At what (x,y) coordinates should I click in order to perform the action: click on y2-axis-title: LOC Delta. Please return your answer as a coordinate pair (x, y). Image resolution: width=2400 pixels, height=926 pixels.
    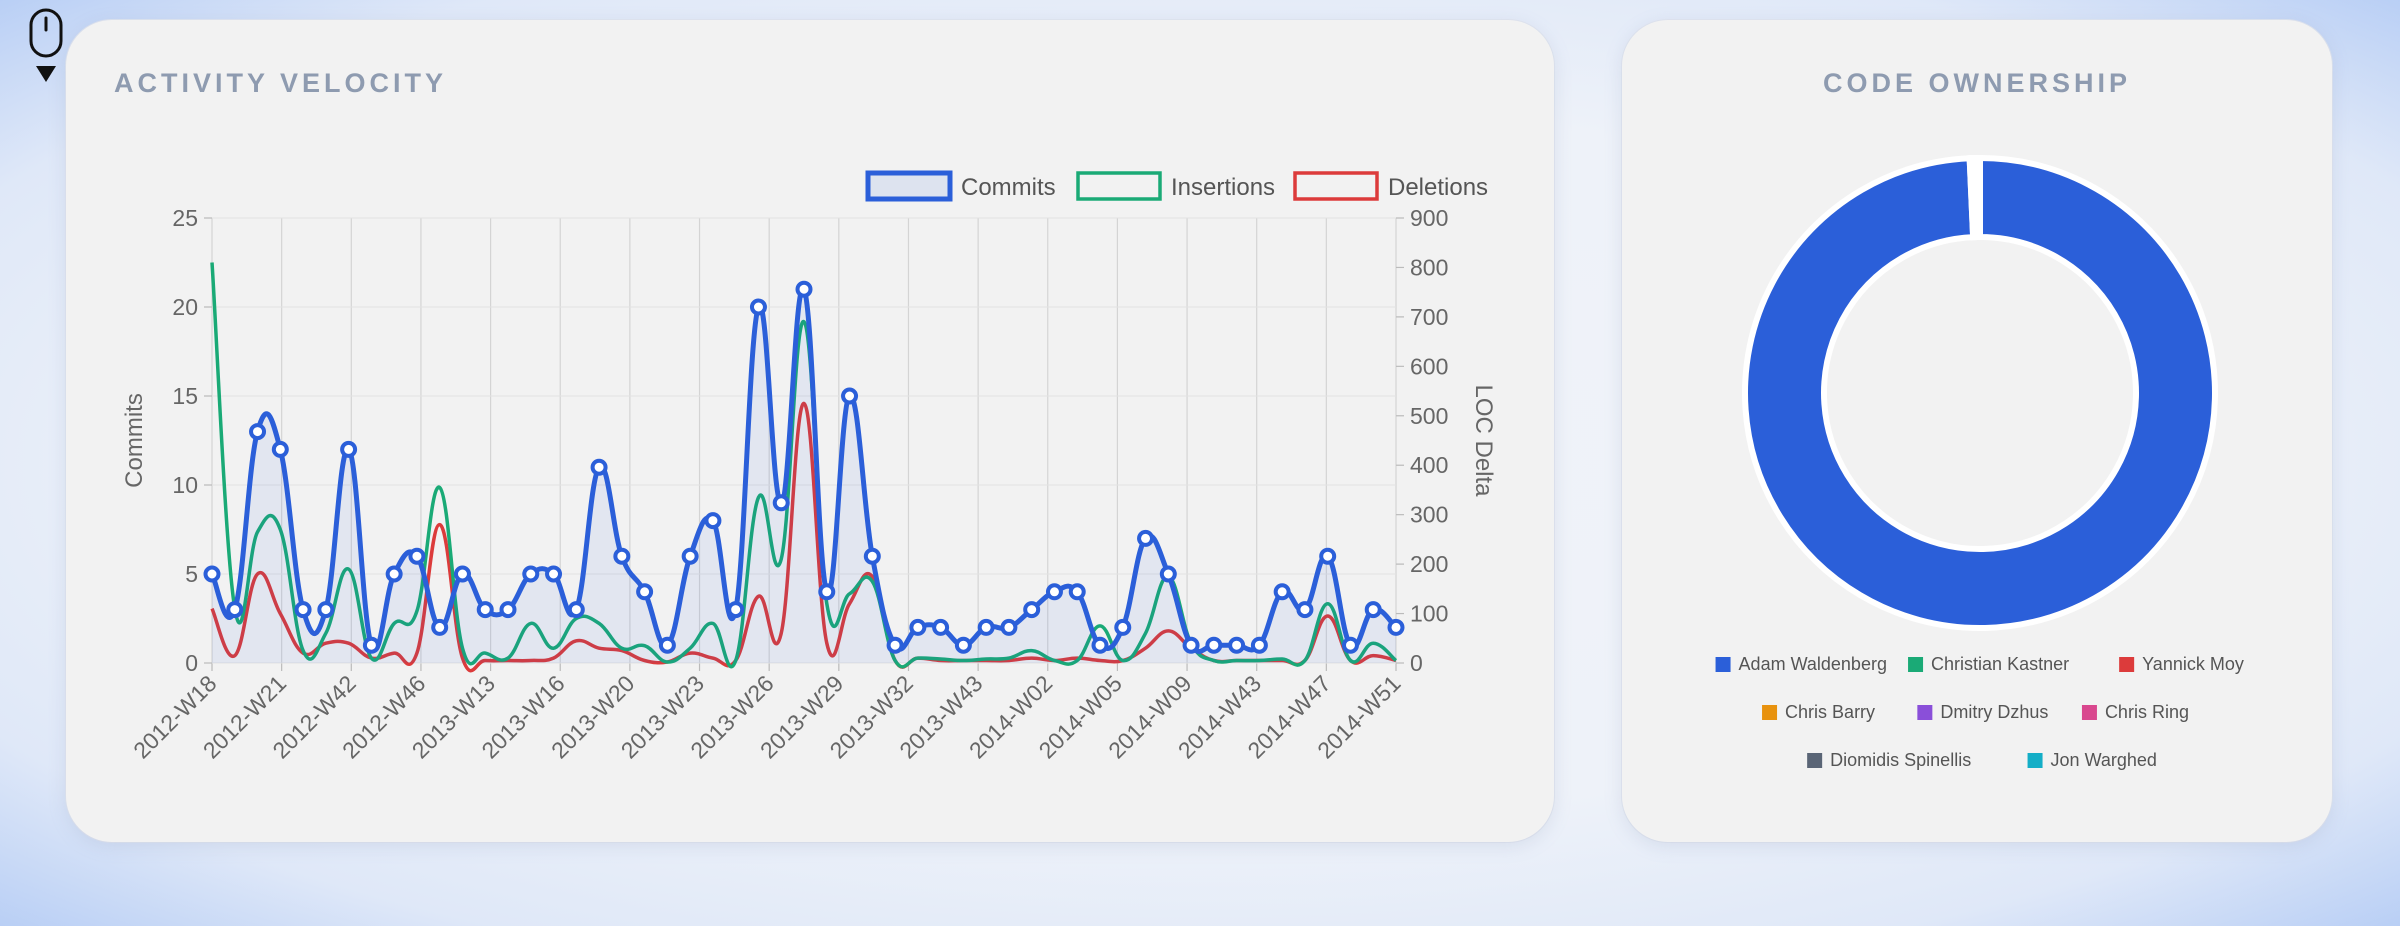
    Looking at the image, I should click on (1483, 440).